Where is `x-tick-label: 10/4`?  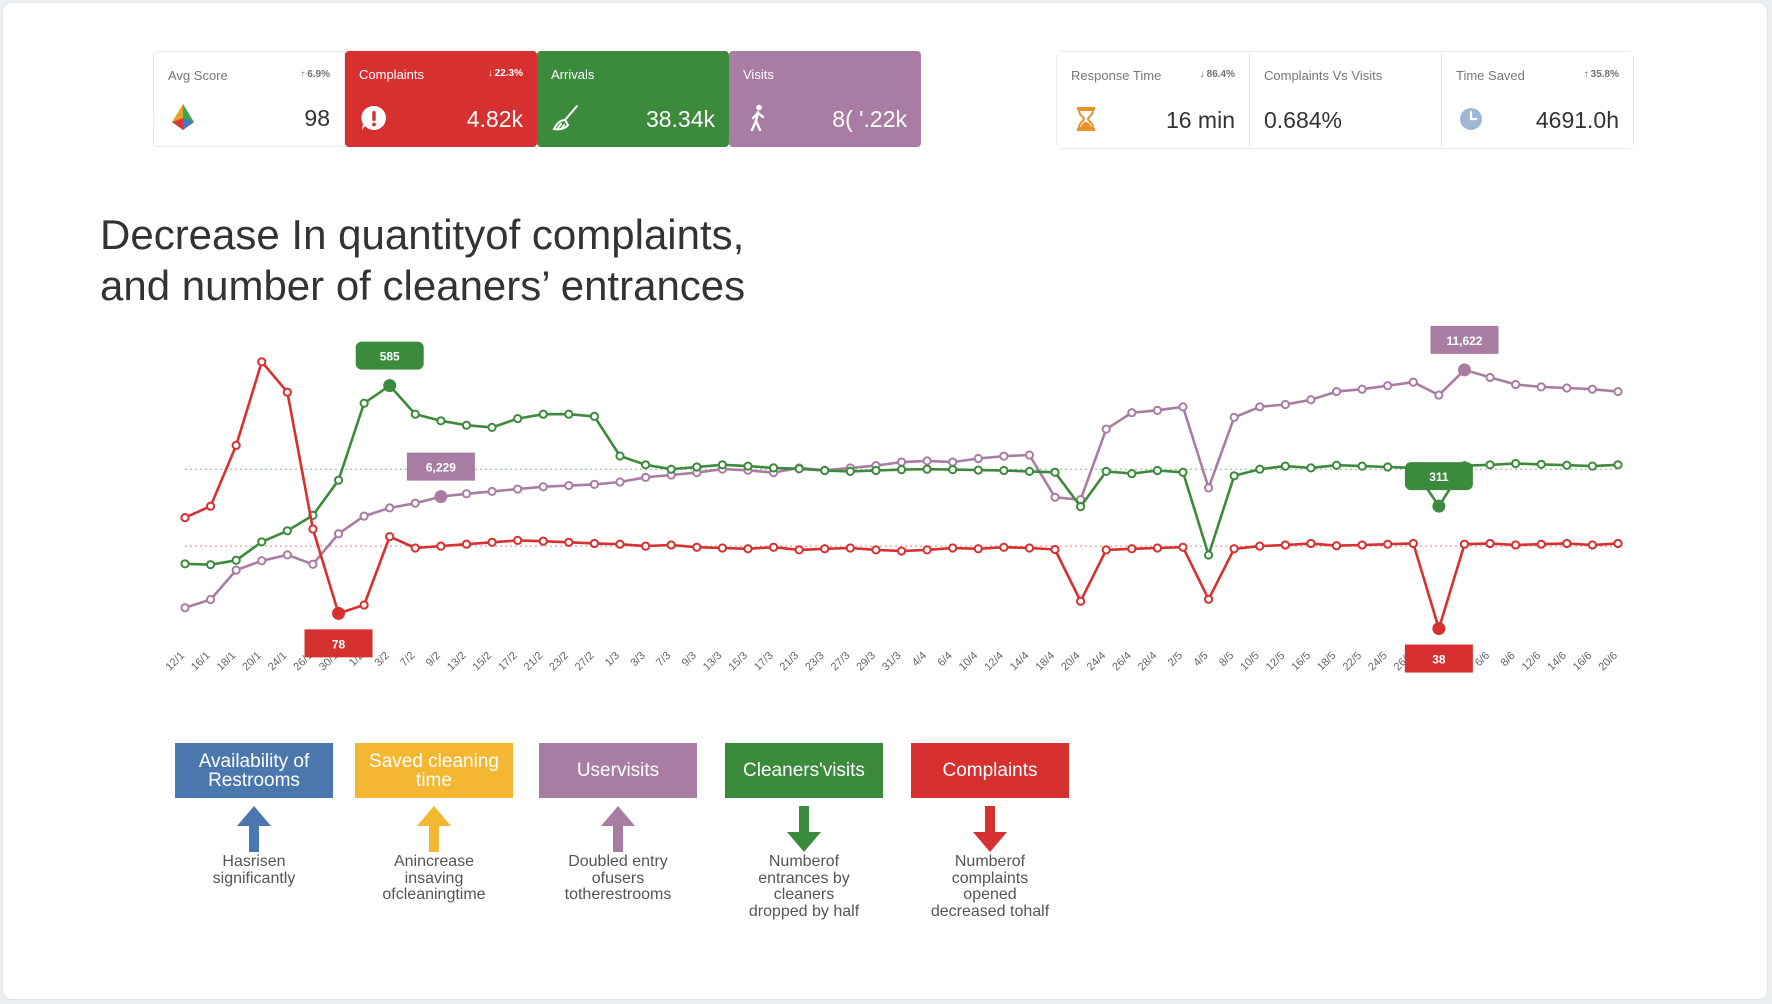
x-tick-label: 10/4 is located at coordinates (969, 662).